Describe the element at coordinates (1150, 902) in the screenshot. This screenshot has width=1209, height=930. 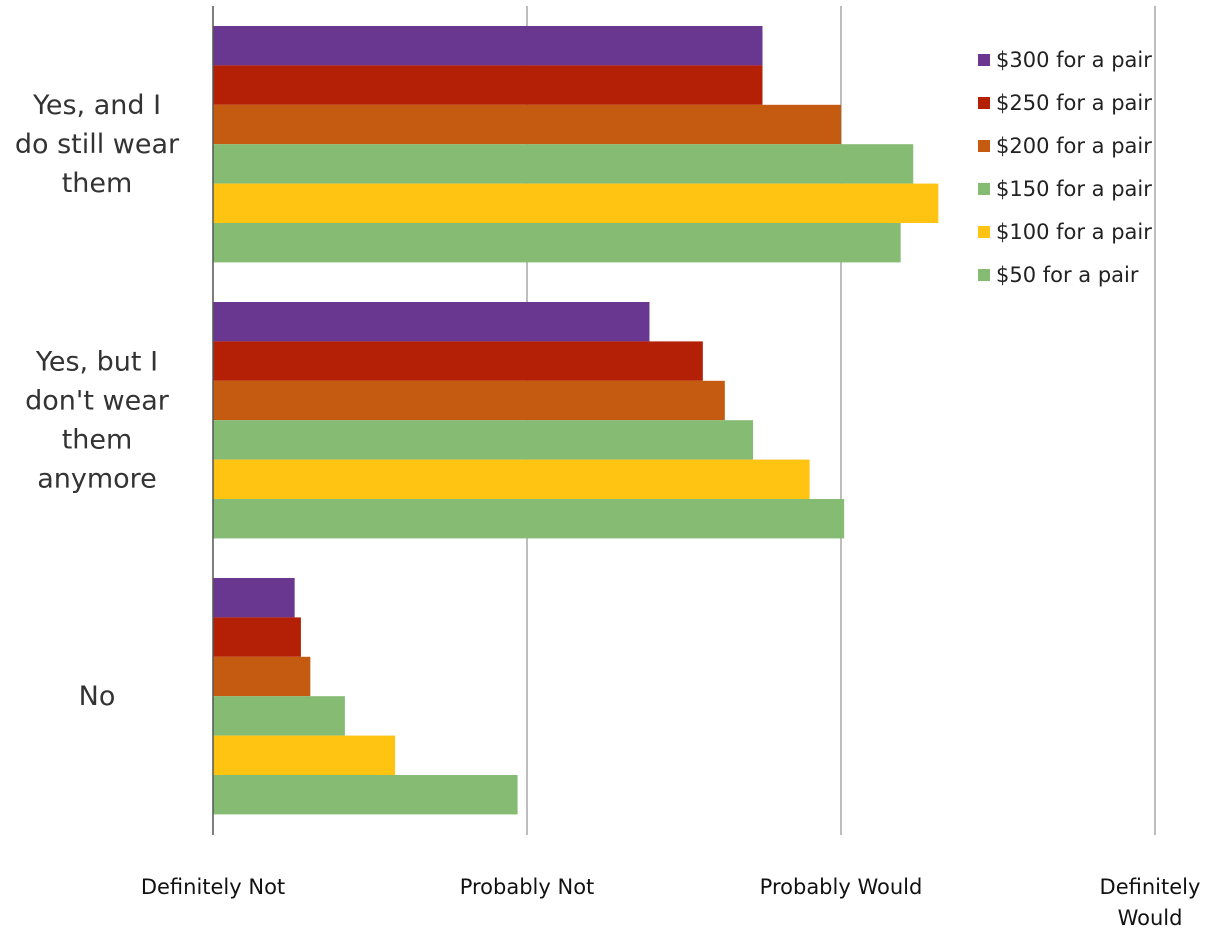
I see `x-tick-label-4: Definitely Would` at that location.